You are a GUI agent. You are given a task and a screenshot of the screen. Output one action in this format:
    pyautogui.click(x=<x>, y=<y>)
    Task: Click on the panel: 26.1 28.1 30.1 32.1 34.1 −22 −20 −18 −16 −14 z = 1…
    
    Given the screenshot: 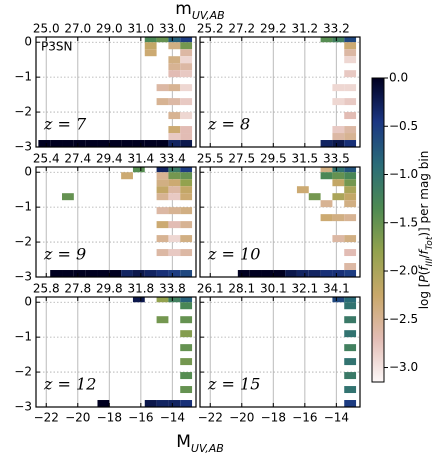 What is the action you would take?
    pyautogui.click(x=279, y=353)
    